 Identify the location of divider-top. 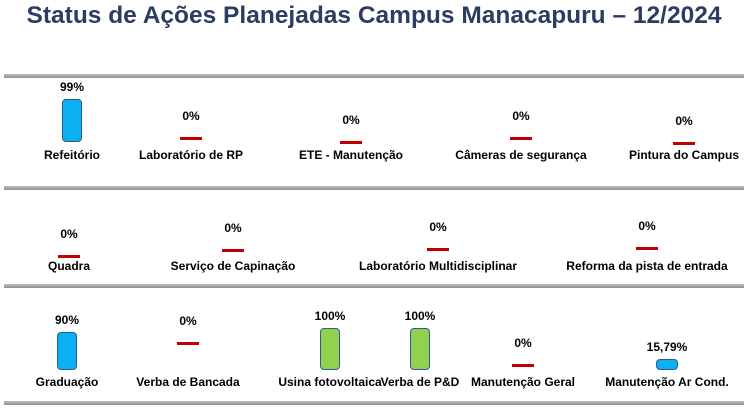
(374, 76).